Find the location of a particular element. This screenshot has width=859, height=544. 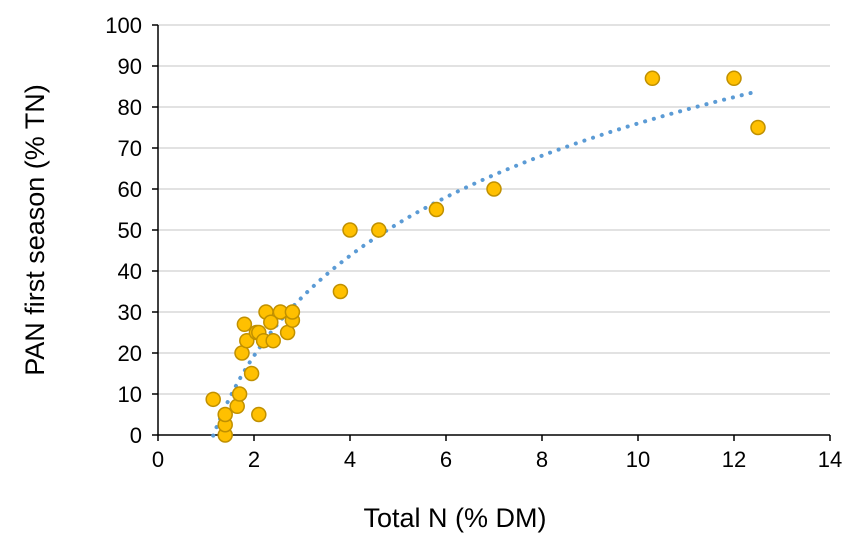

x-tick-label: 14 is located at coordinates (830, 459).